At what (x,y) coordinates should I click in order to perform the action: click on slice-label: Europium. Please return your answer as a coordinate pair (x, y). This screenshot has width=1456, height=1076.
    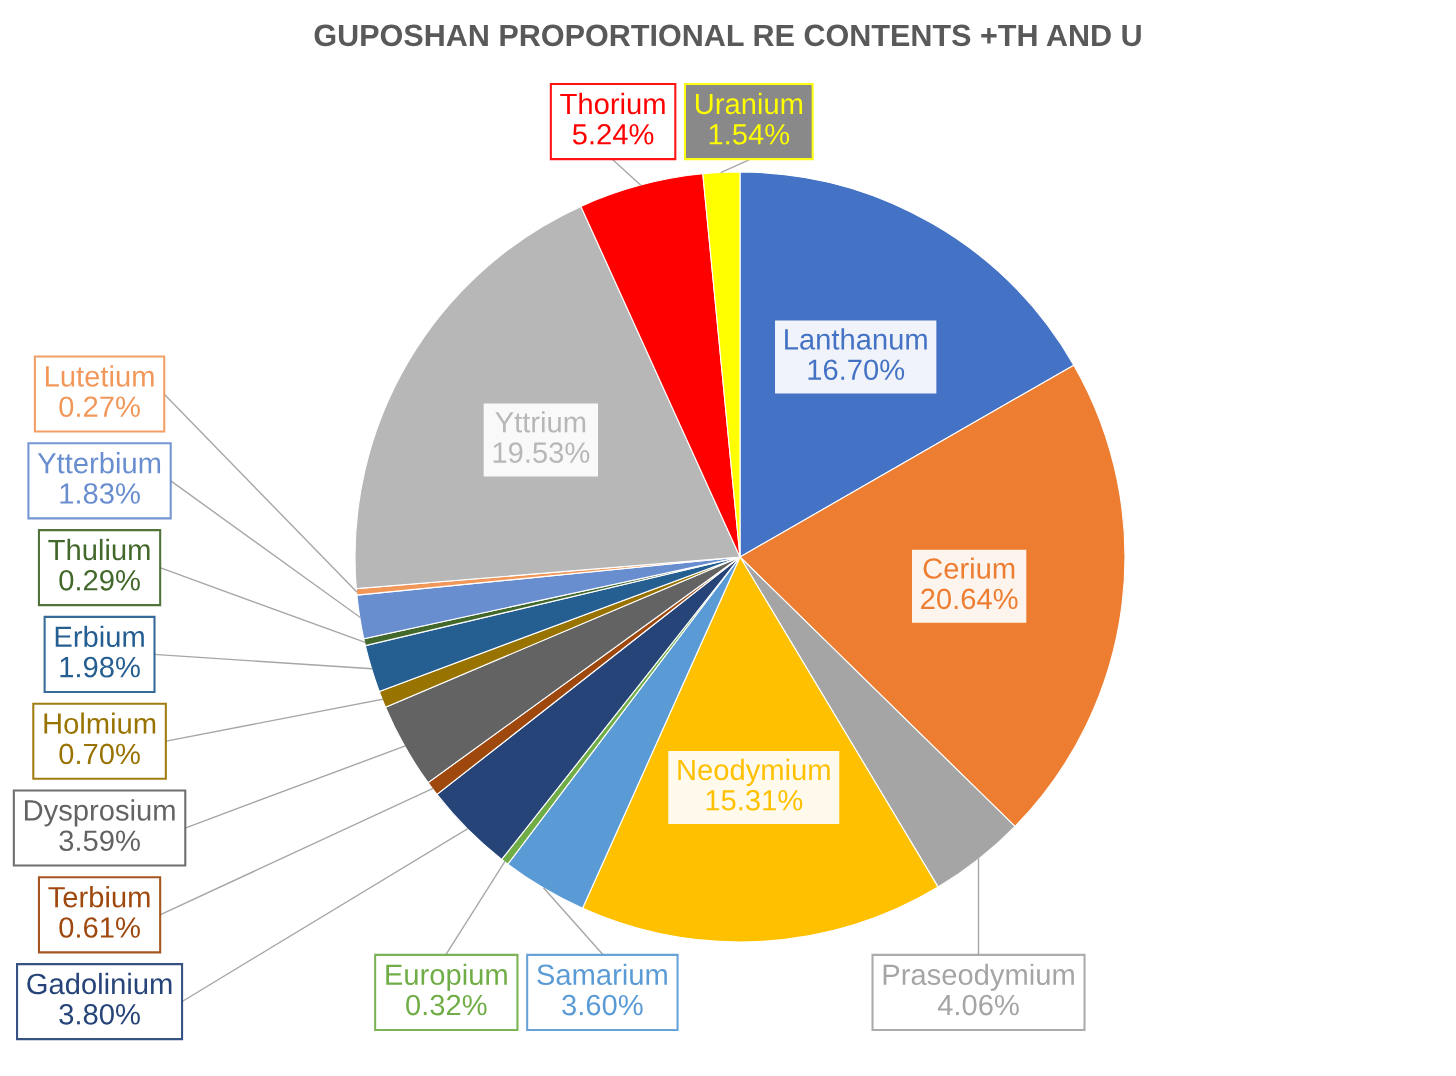
    Looking at the image, I should click on (446, 977).